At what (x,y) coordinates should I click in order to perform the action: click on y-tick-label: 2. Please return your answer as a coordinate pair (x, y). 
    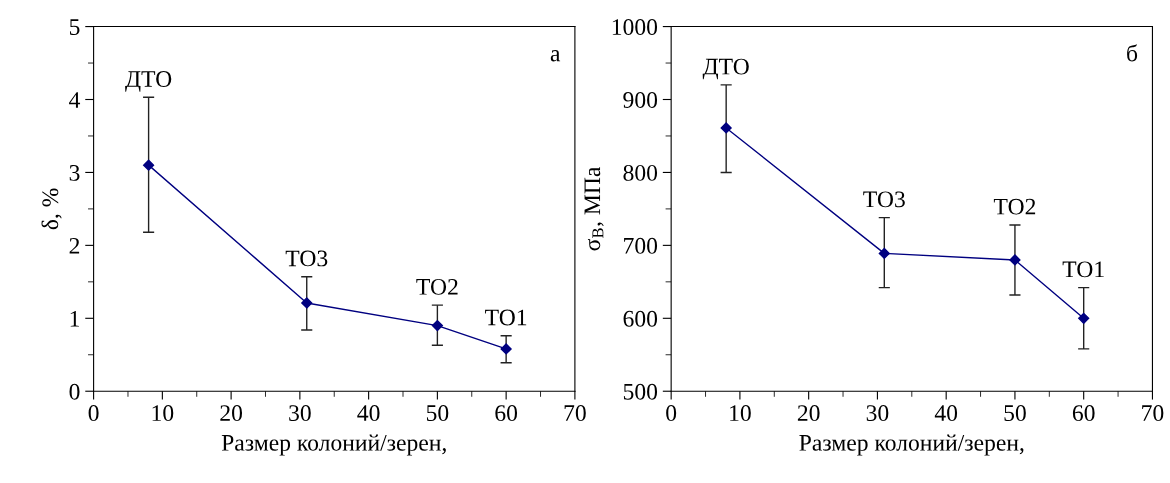
    Looking at the image, I should click on (74, 245).